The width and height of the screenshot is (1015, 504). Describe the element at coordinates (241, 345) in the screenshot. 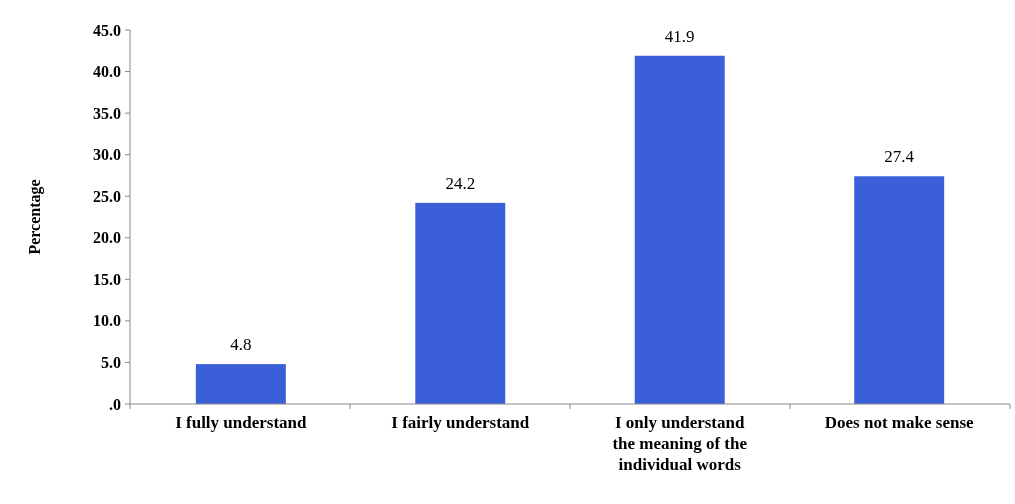

I see `data-label: 4.8` at that location.